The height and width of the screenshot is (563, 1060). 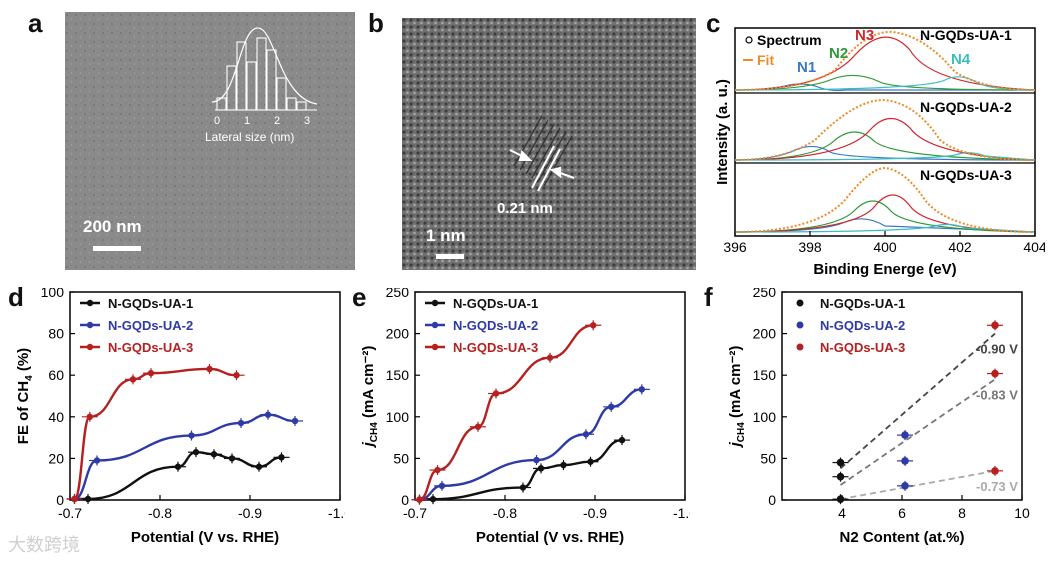 What do you see at coordinates (810, 247) in the screenshot?
I see `xps-xtick-398: 398` at bounding box center [810, 247].